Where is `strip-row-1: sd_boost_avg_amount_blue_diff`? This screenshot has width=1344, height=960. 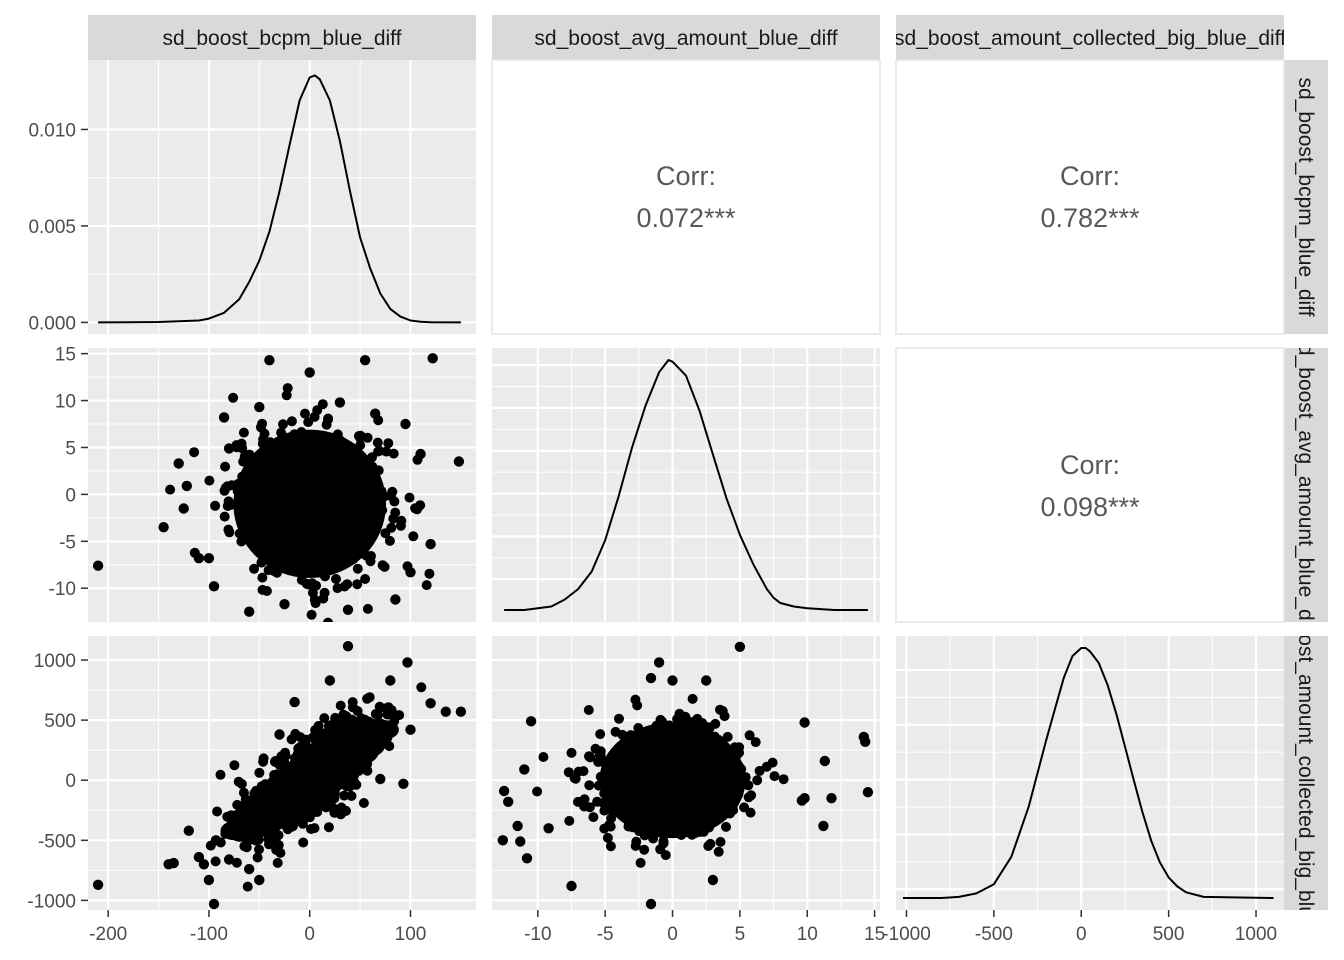 strip-row-1: sd_boost_avg_amount_blue_diff is located at coordinates (1306, 485).